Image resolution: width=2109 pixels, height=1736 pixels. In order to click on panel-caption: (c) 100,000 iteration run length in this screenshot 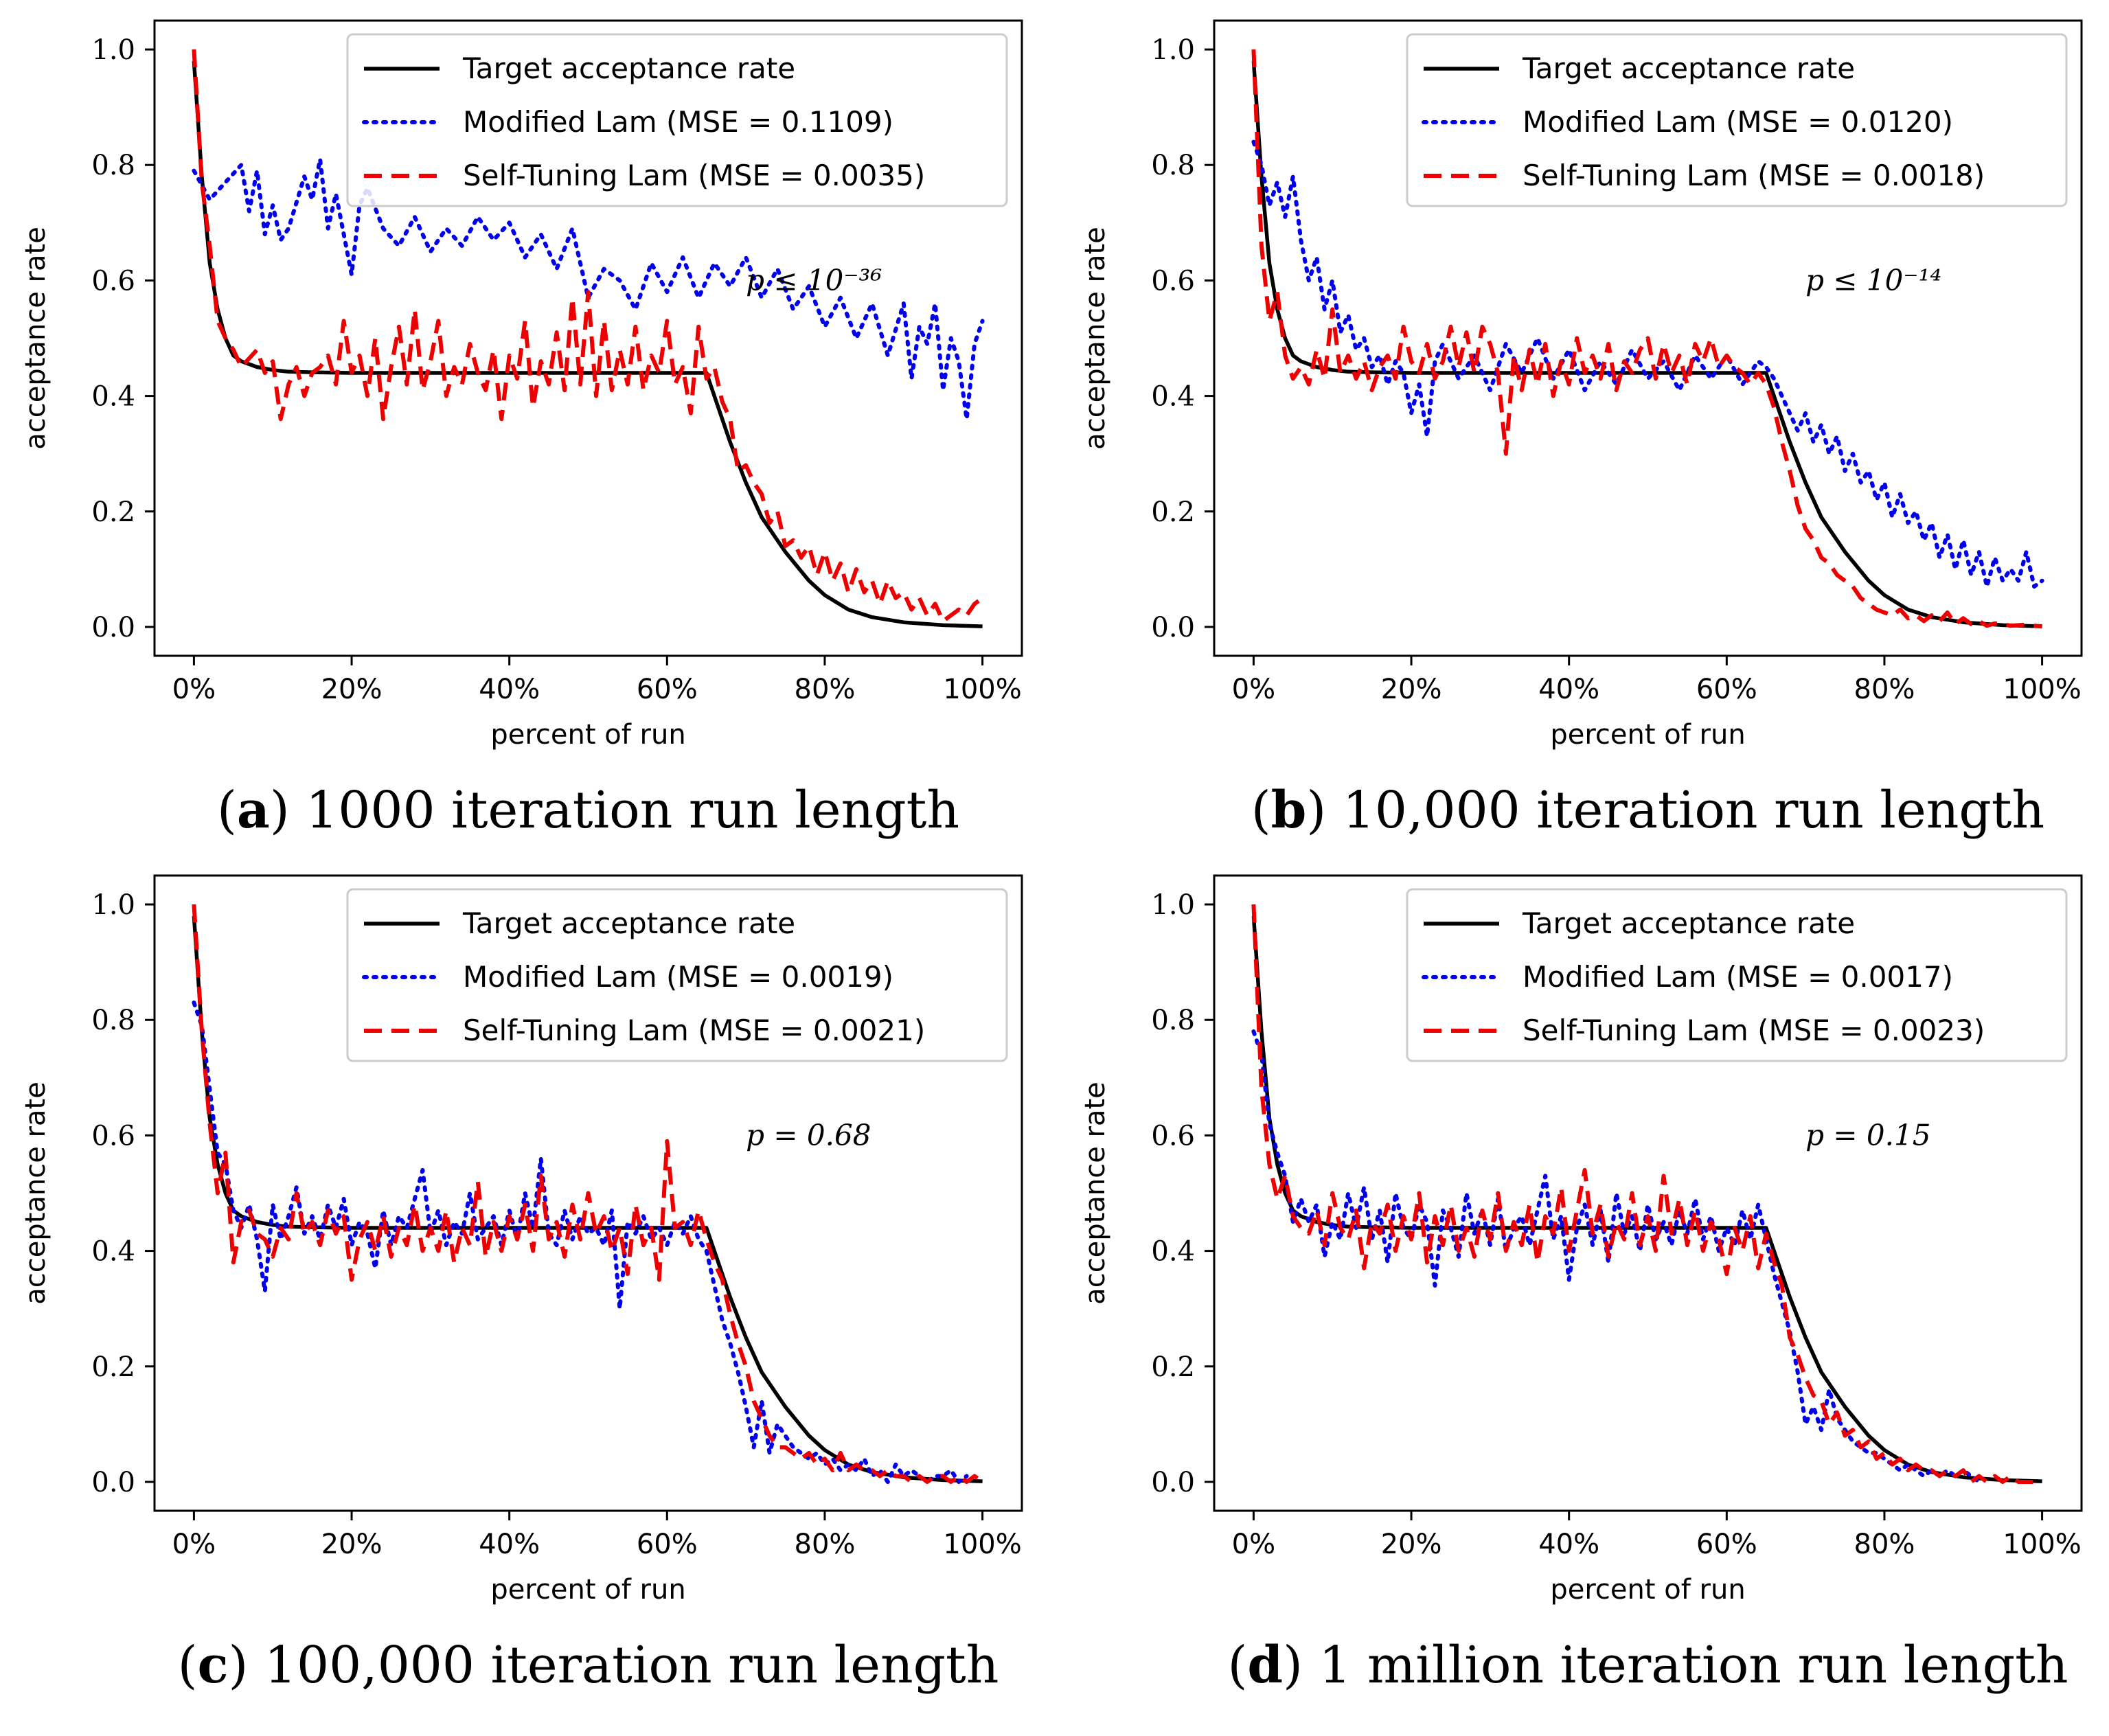, I will do `click(589, 1665)`.